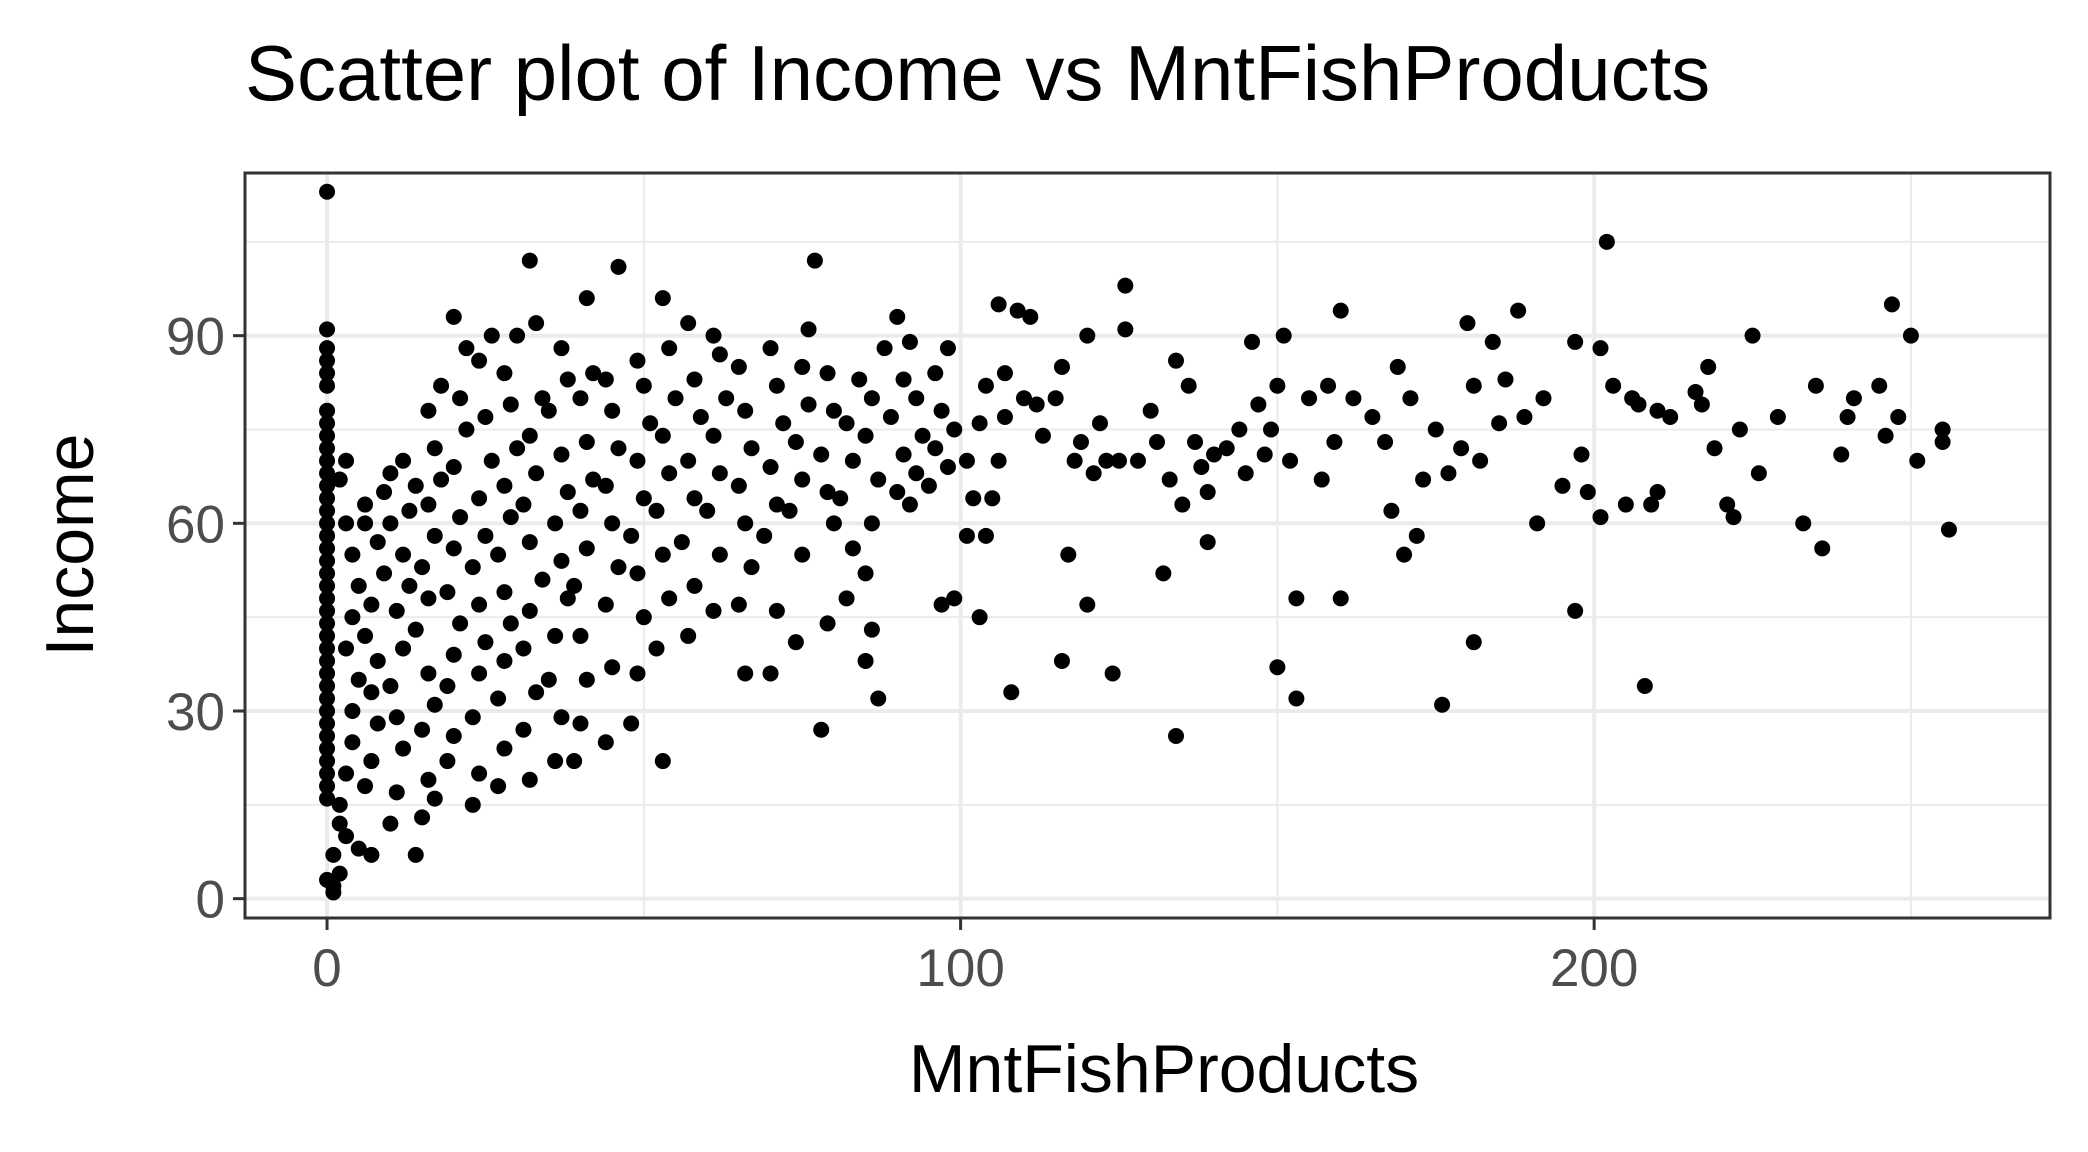 Image resolution: width=2088 pixels, height=1152 pixels. What do you see at coordinates (1594, 968) in the screenshot?
I see `x-tick-label: 200` at bounding box center [1594, 968].